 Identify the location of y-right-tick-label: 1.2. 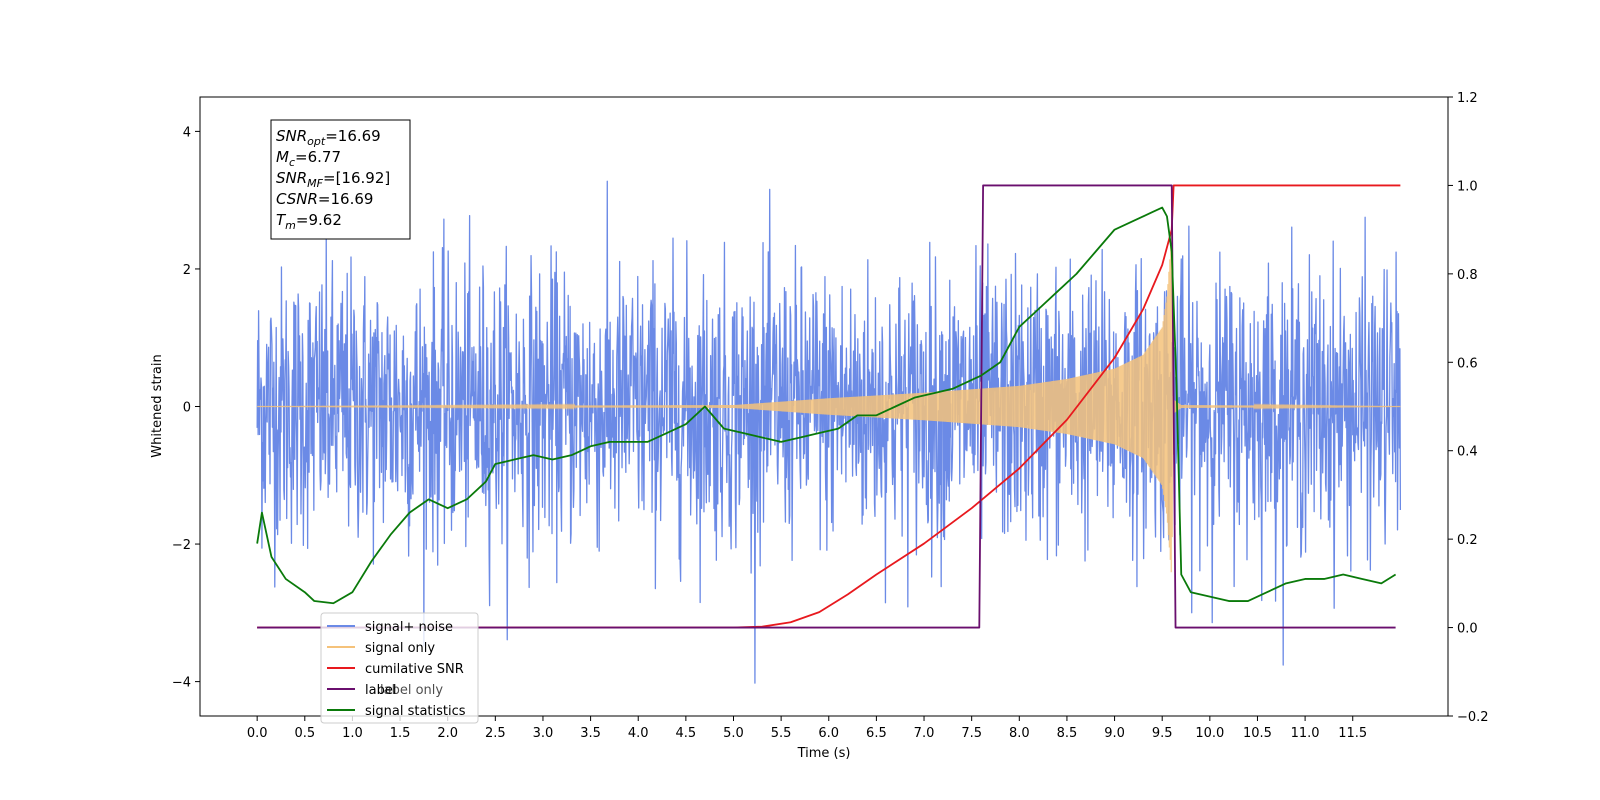
(1467, 98).